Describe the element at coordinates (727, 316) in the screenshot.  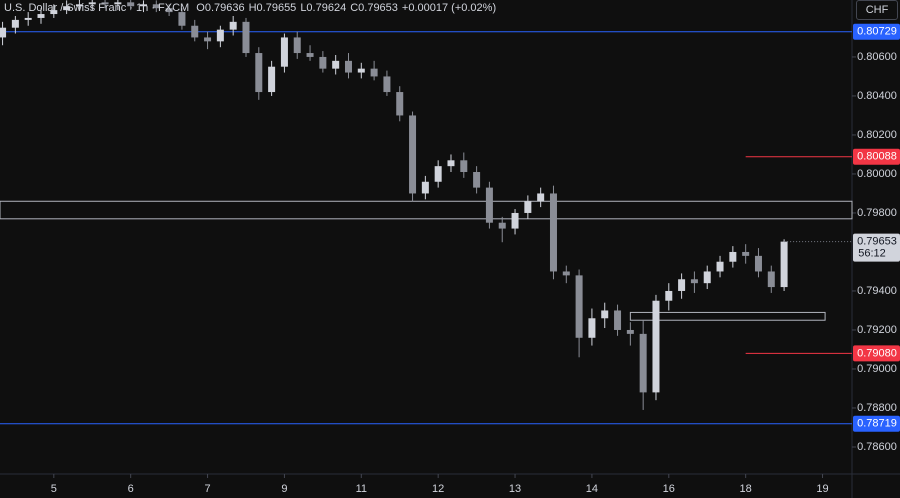
I see `zone` at that location.